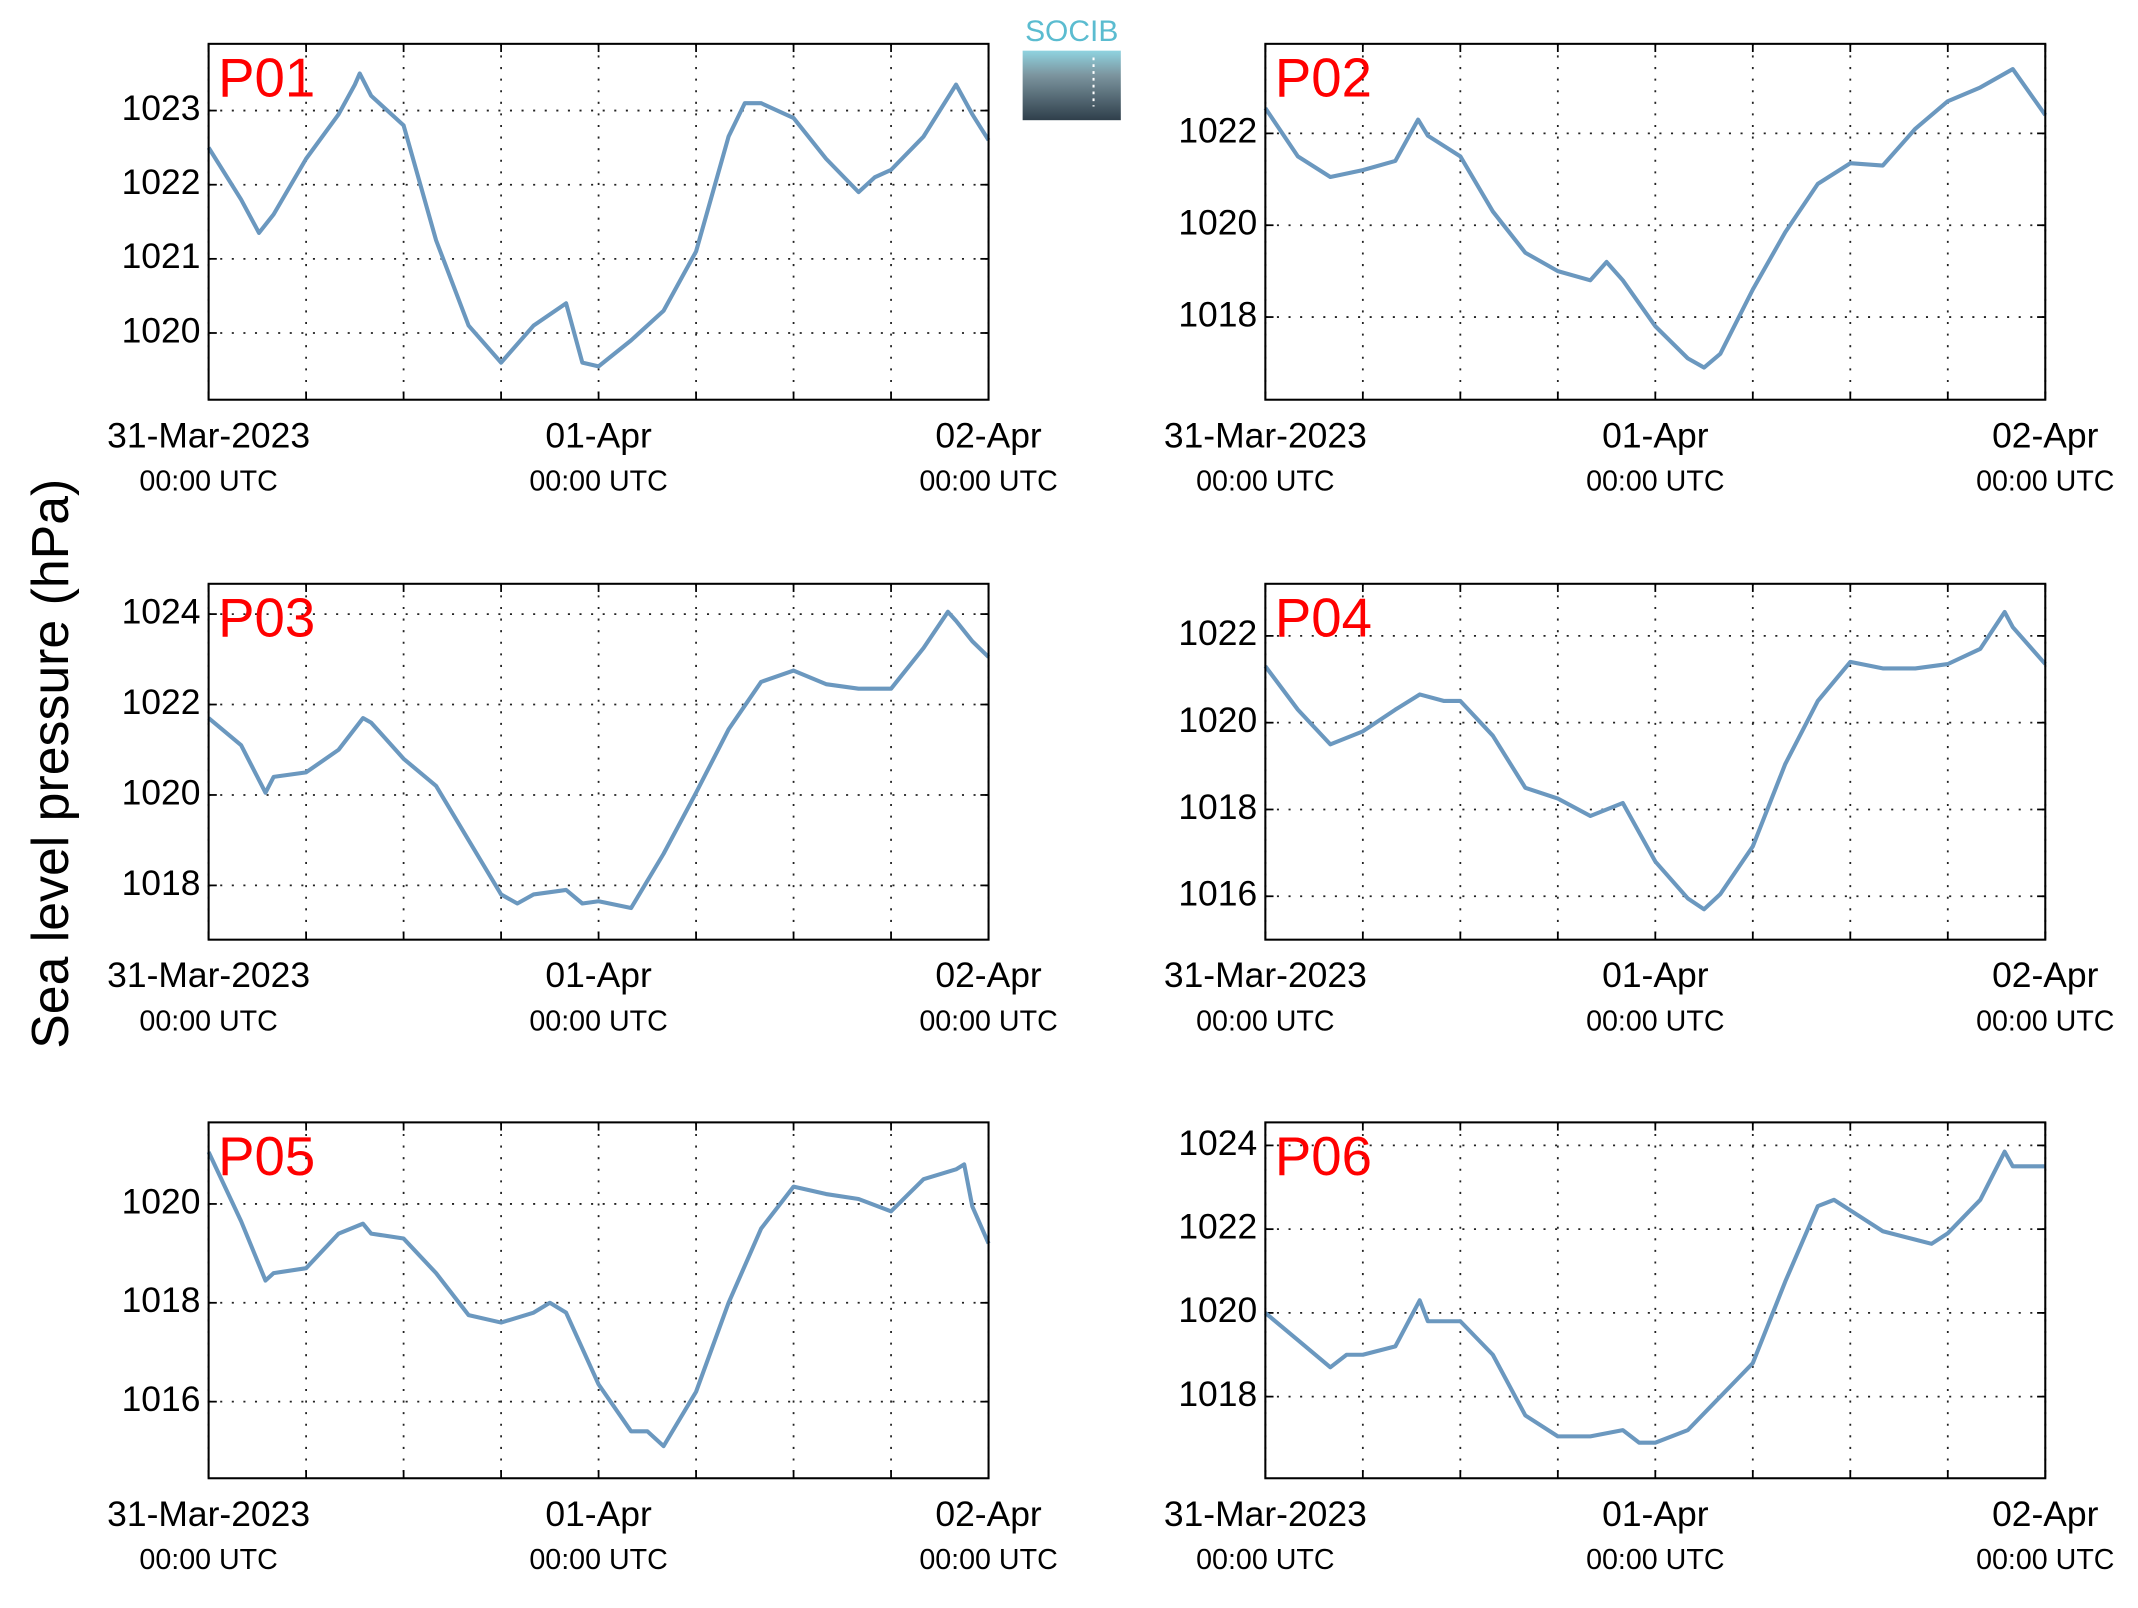 Image resolution: width=2138 pixels, height=1608 pixels. What do you see at coordinates (1071, 31) in the screenshot?
I see `logo-text: SOCIB` at bounding box center [1071, 31].